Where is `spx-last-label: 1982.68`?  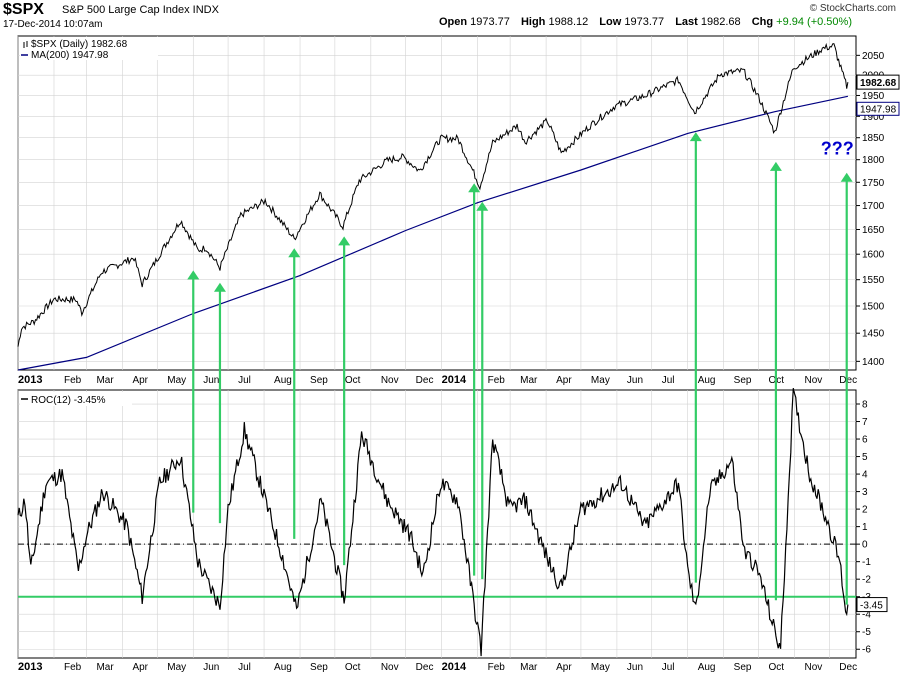 spx-last-label: 1982.68 is located at coordinates (878, 83).